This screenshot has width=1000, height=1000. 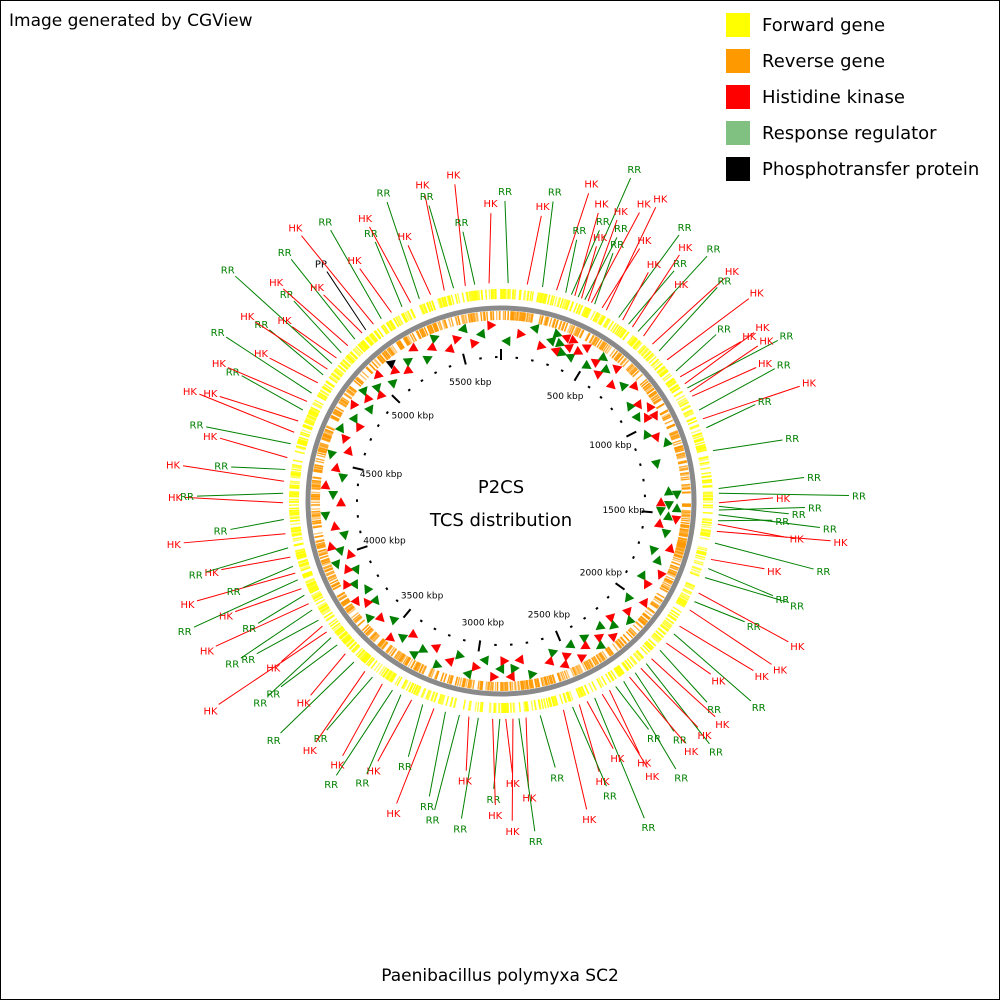 I want to click on kbp-tick-label: 5500 kbp, so click(x=470, y=383).